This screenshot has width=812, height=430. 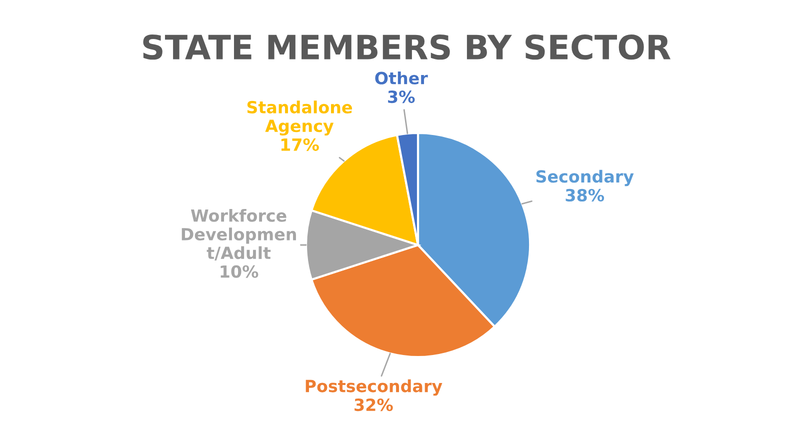 I want to click on slice-label: Other, so click(x=401, y=78).